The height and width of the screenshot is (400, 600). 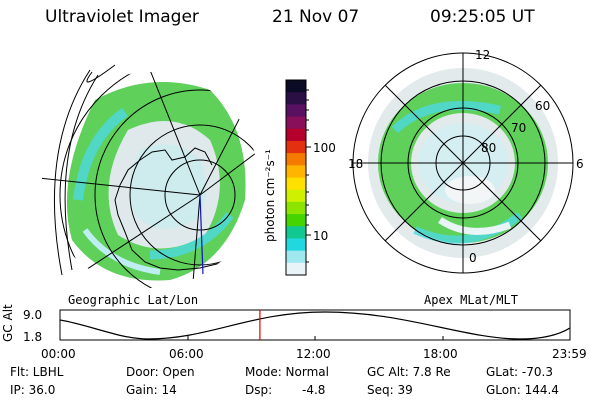 What do you see at coordinates (580, 164) in the screenshot?
I see `mlt-label-6: 6` at bounding box center [580, 164].